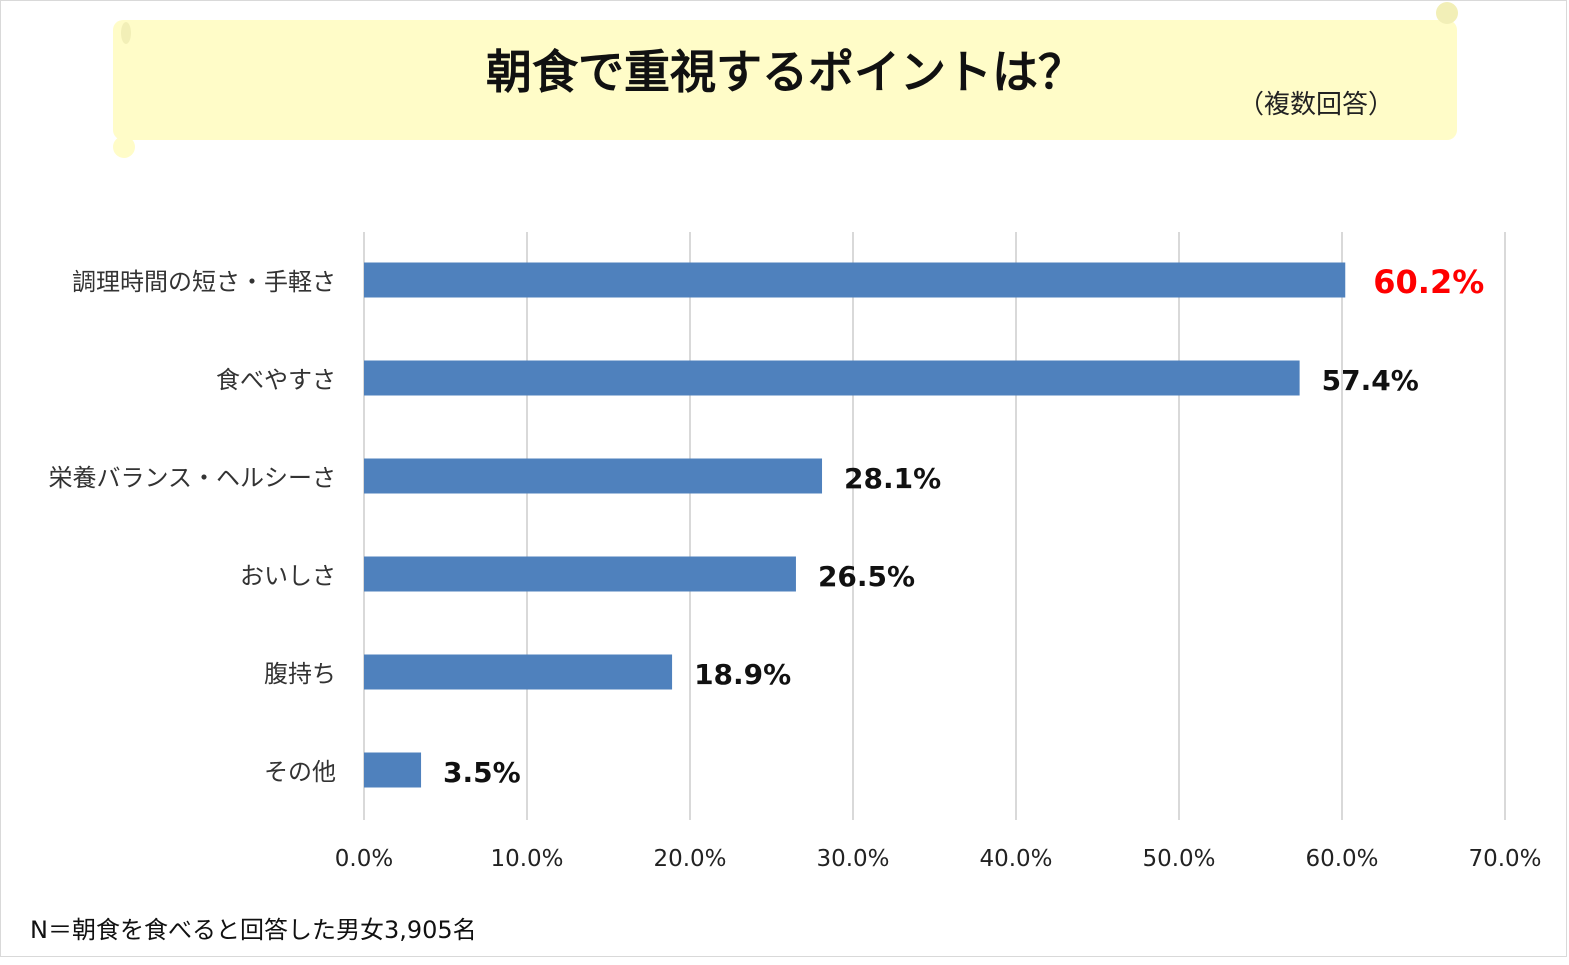  Describe the element at coordinates (892, 478) in the screenshot. I see `data-label: 28.1%` at that location.